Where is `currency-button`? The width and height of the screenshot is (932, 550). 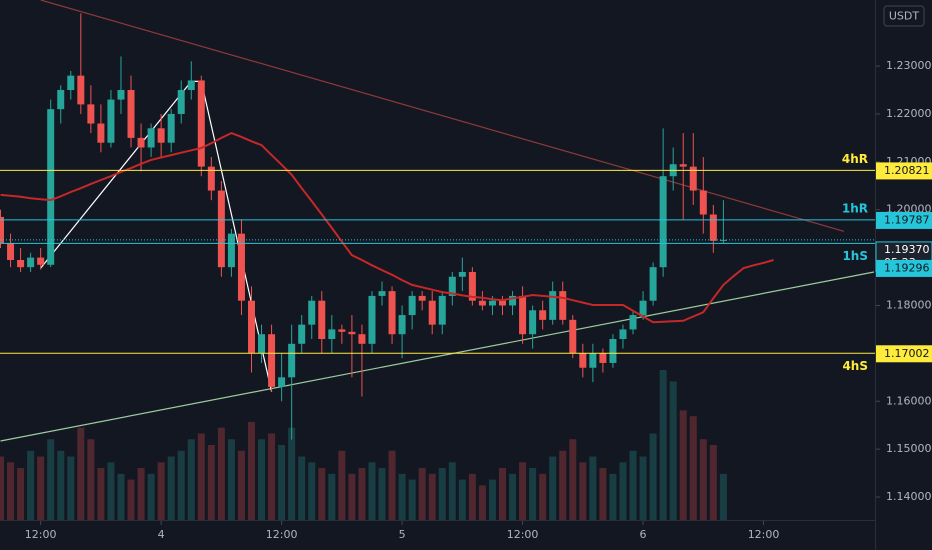 currency-button is located at coordinates (904, 16).